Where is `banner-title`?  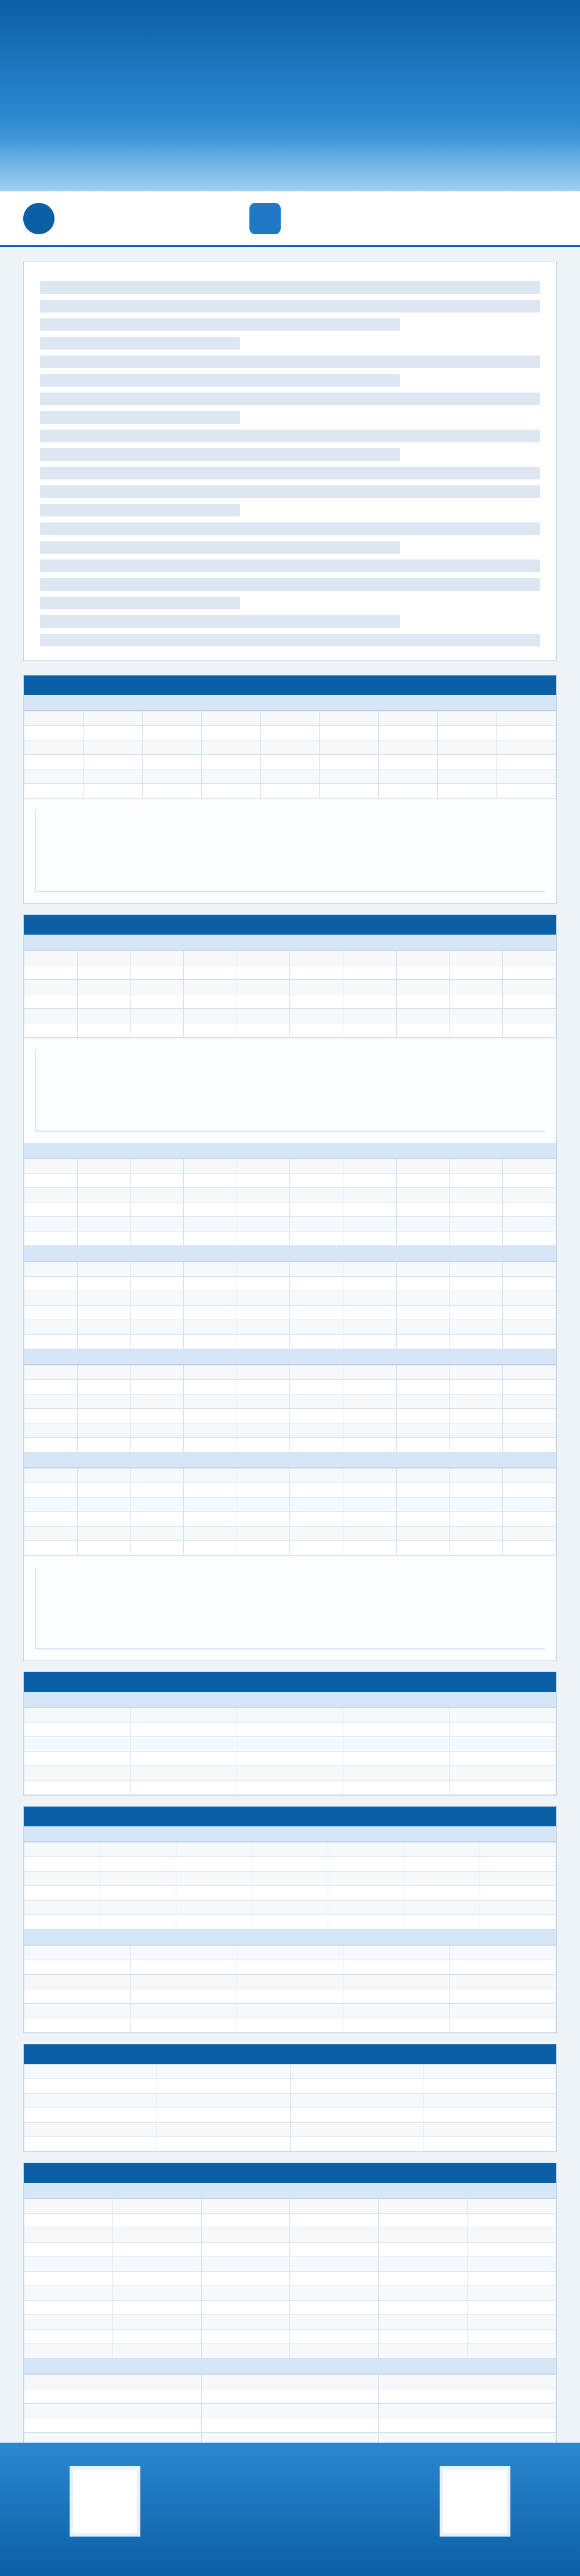 banner-title is located at coordinates (180, 72).